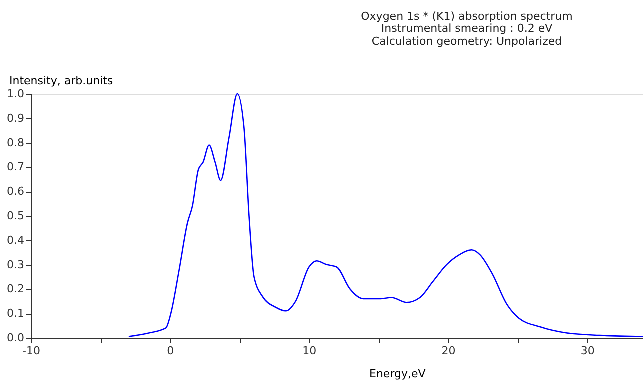 The image size is (643, 383). I want to click on y-tick-label: 0.6, so click(15, 191).